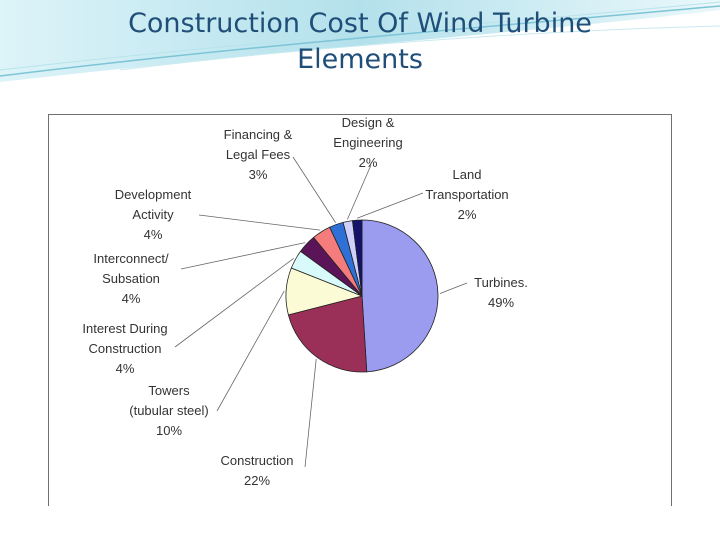 Image resolution: width=720 pixels, height=540 pixels. Describe the element at coordinates (368, 122) in the screenshot. I see `slice-name-label: Design &` at that location.